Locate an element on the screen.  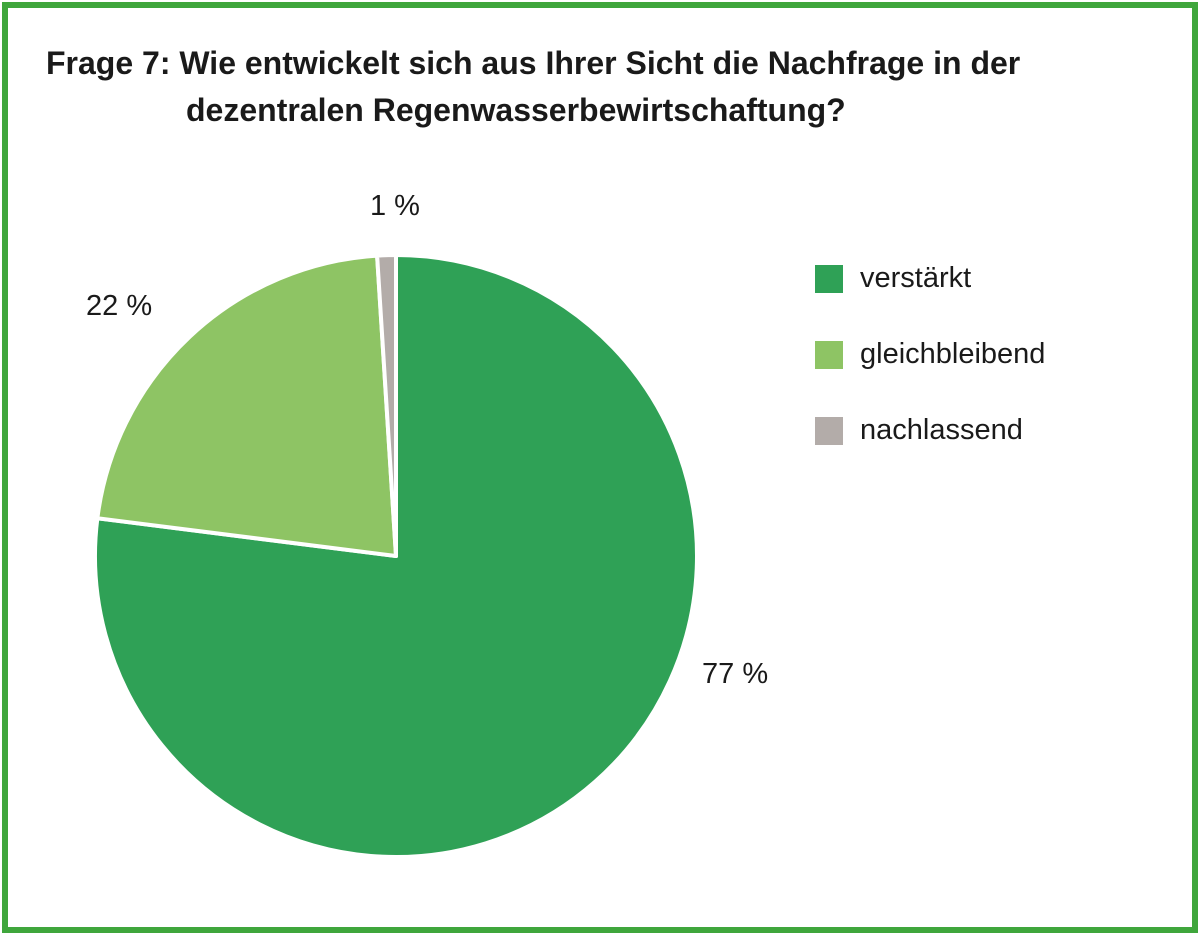
legend-swatch-gleichbleibend is located at coordinates (829, 354).